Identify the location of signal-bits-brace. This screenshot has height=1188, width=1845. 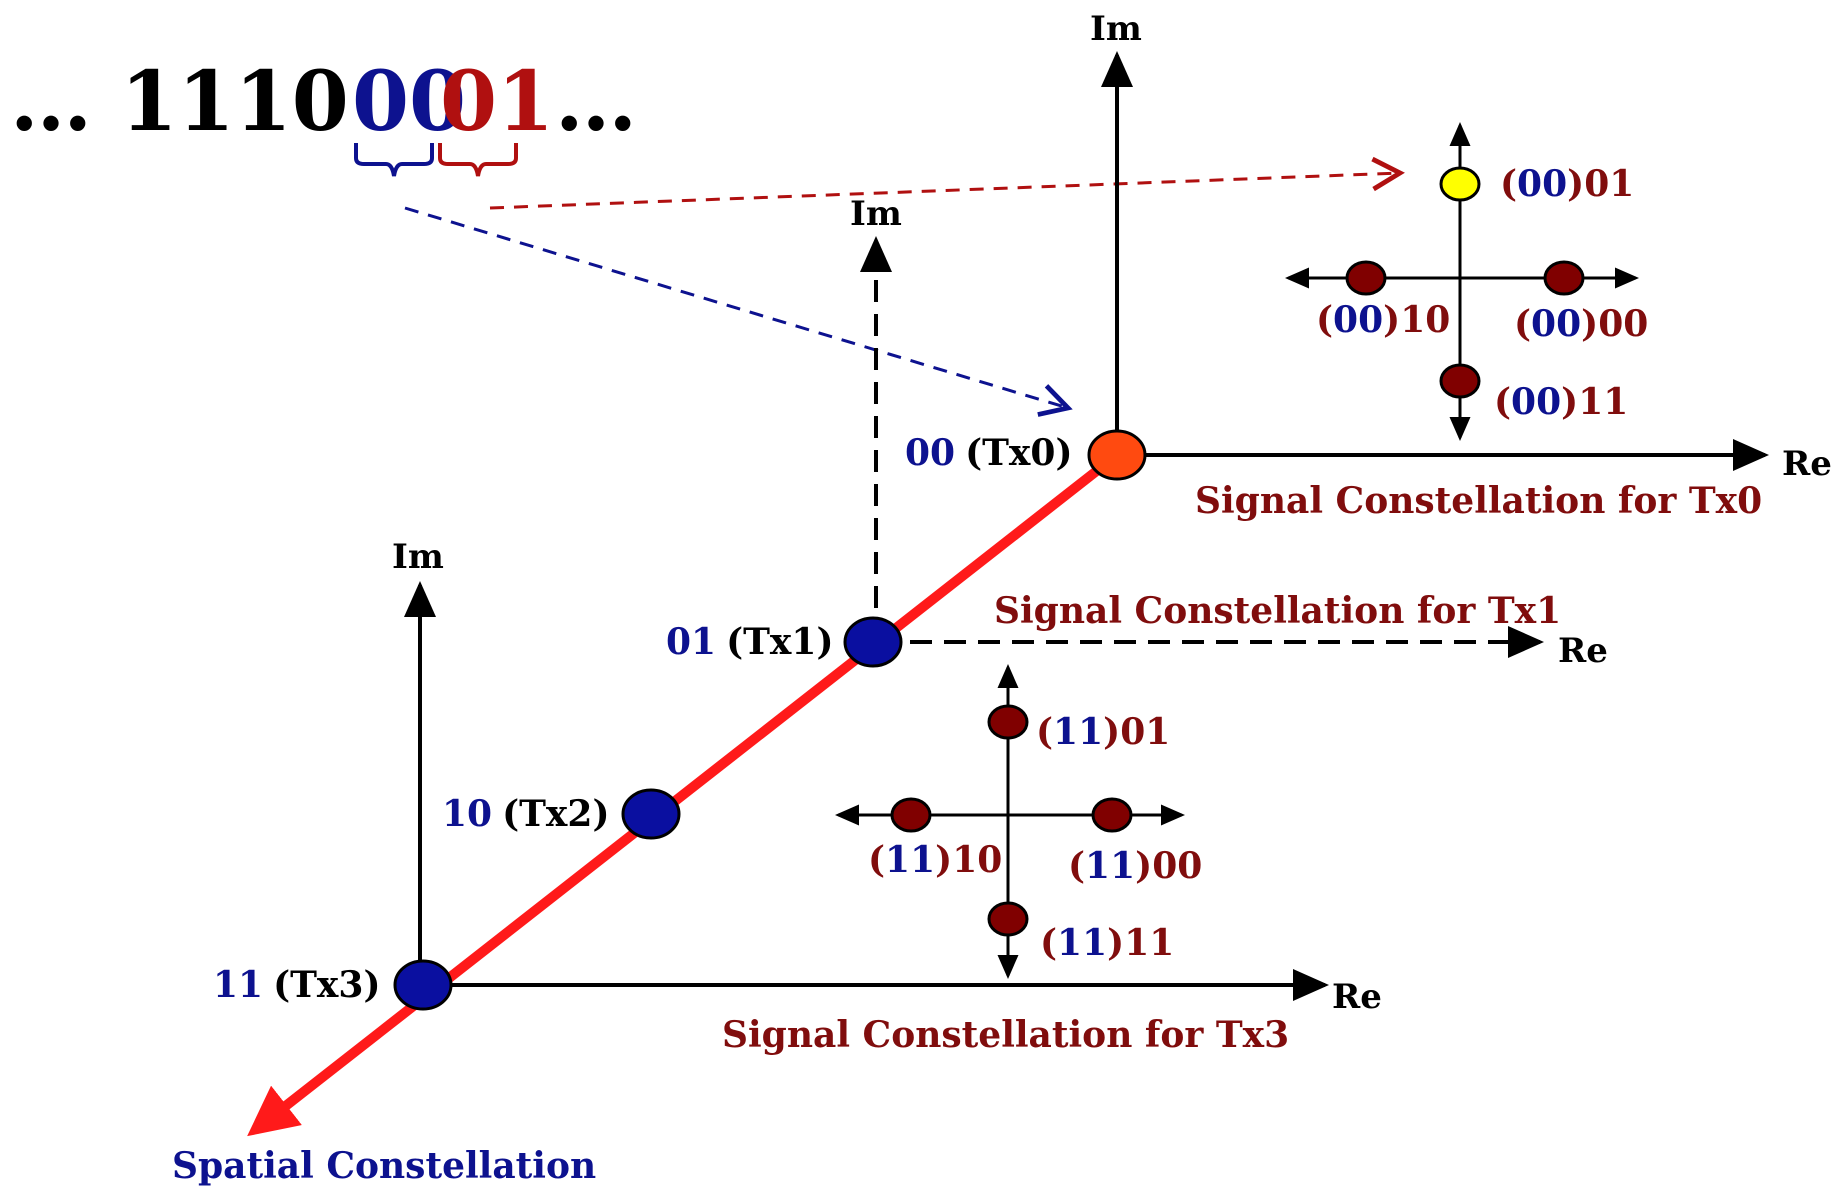
(478, 160).